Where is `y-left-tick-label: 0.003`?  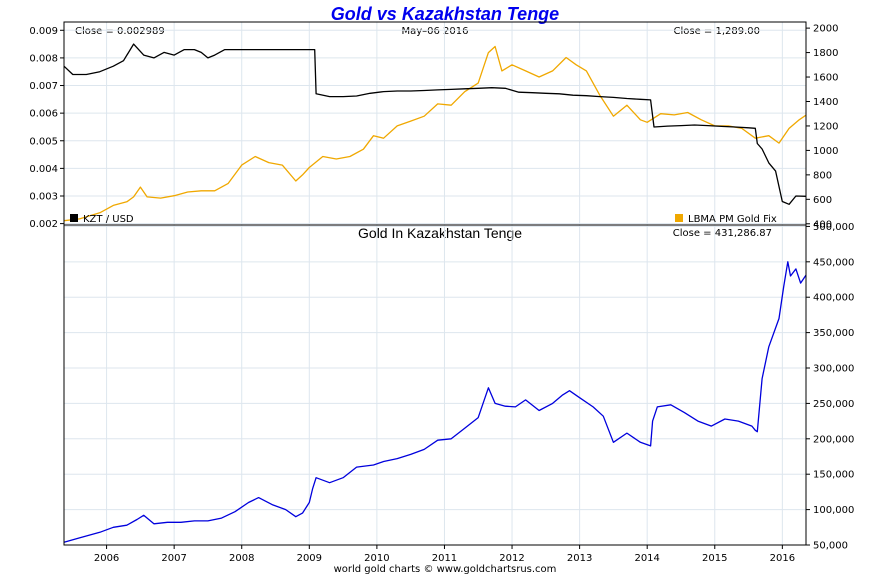
y-left-tick-label: 0.003 is located at coordinates (43, 197).